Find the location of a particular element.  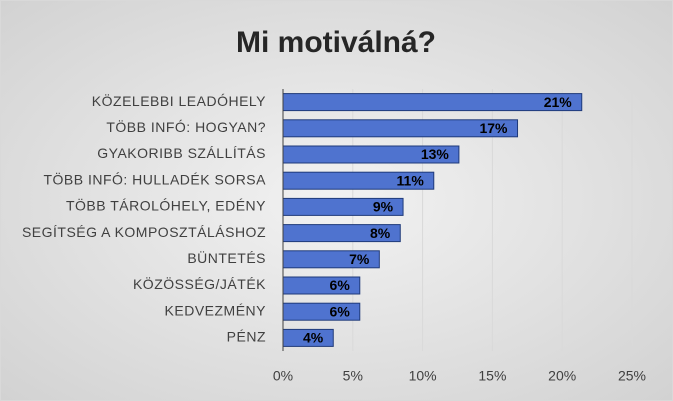

bar is located at coordinates (432, 102).